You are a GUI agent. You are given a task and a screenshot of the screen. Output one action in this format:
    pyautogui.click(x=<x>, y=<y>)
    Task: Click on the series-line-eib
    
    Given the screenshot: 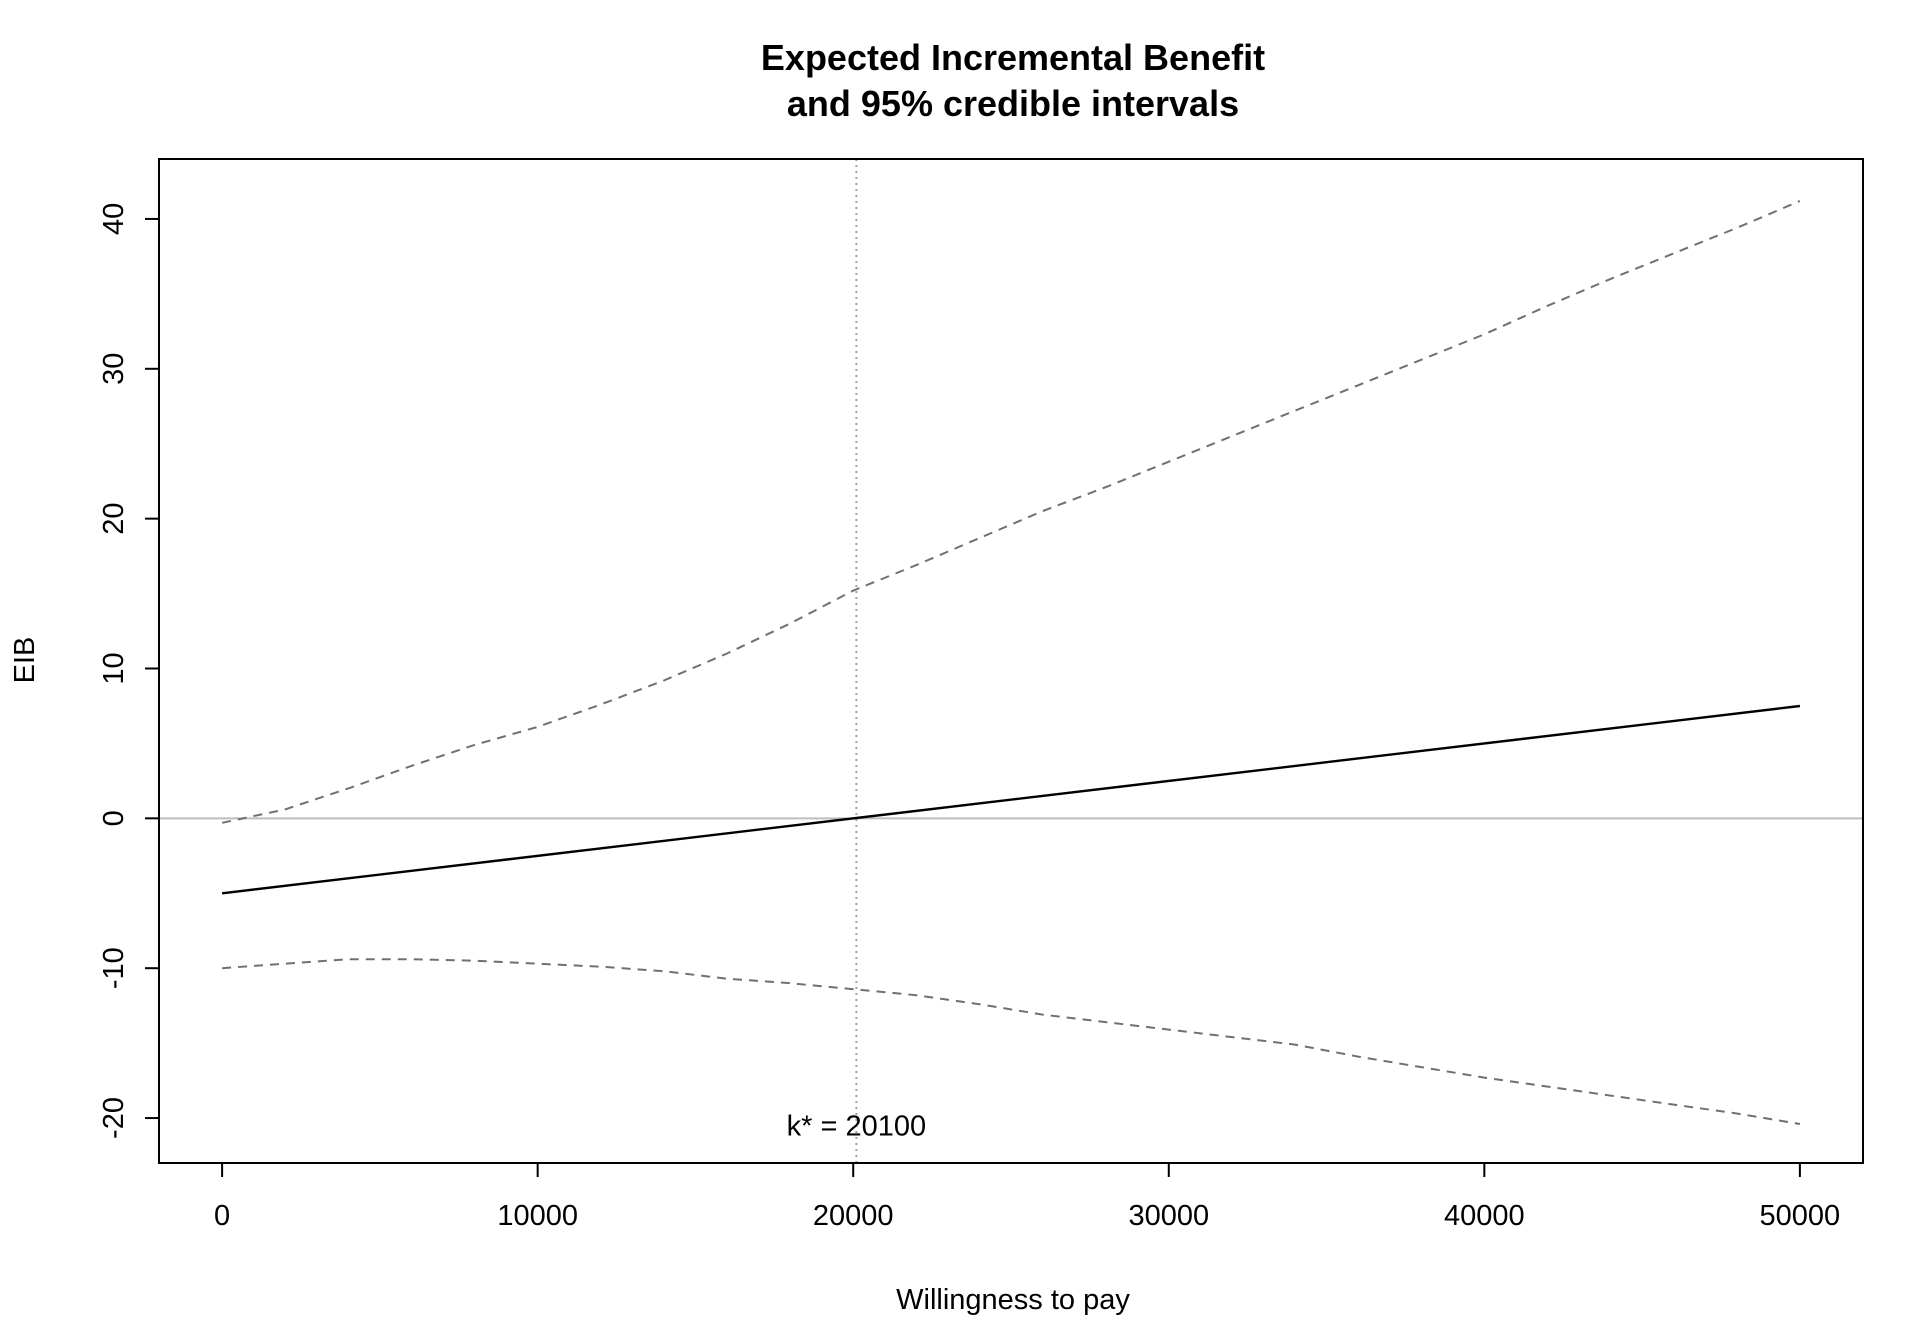 What is the action you would take?
    pyautogui.click(x=1011, y=799)
    